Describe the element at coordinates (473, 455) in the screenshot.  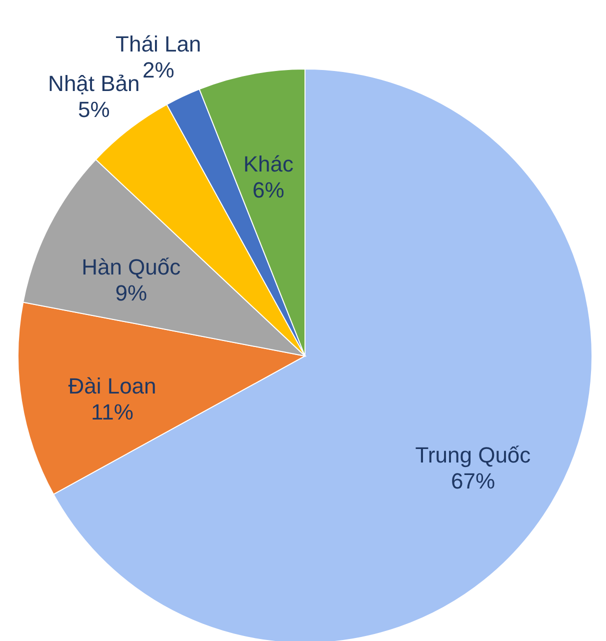
I see `slice-label: Trung Quốc` at that location.